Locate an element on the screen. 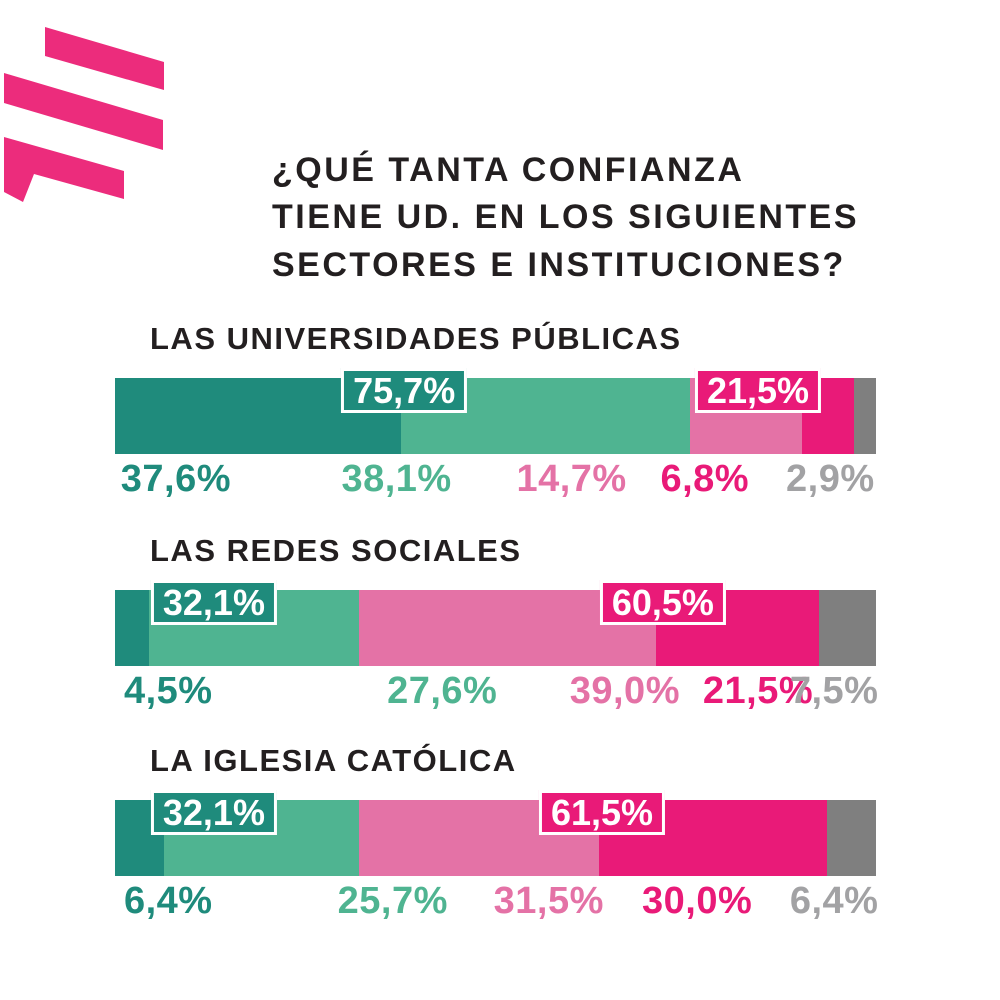 This screenshot has width=1000, height=1000. logo-stripe-middle is located at coordinates (83, 111).